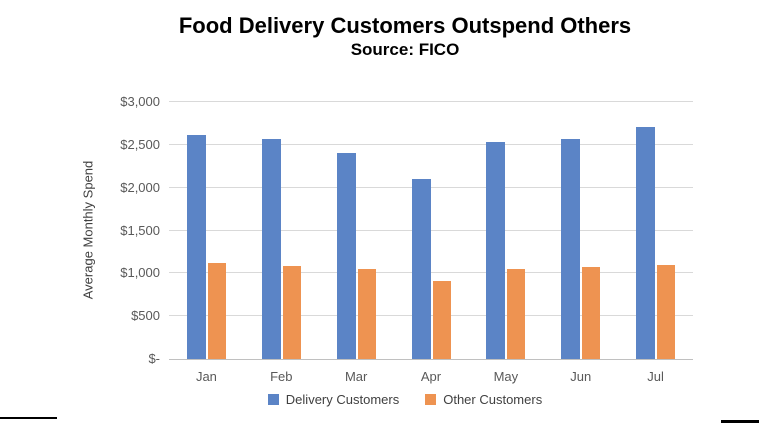 This screenshot has width=759, height=424. I want to click on category-apr, so click(431, 230).